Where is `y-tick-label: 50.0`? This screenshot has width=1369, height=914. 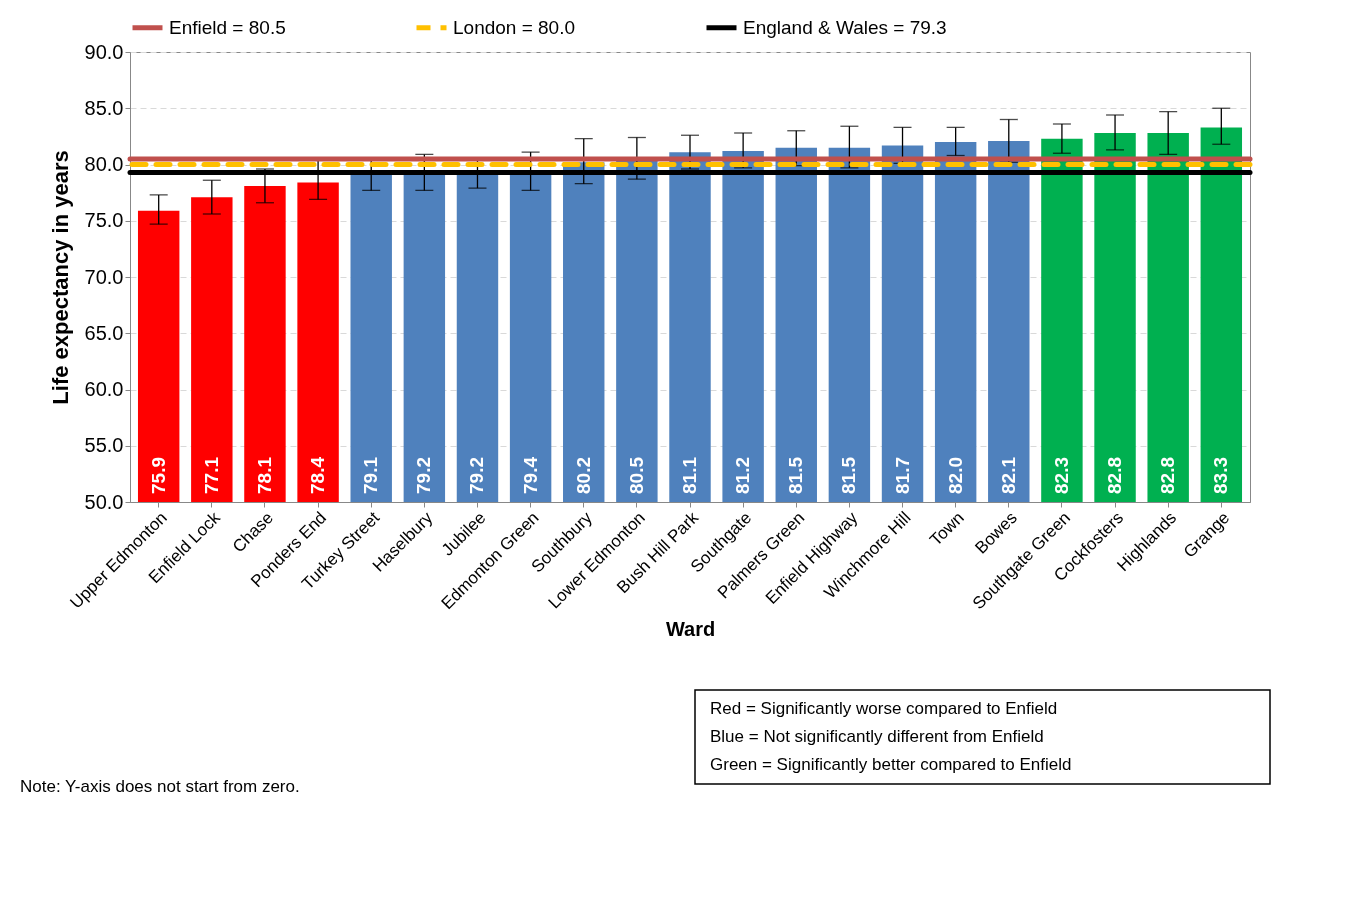
y-tick-label: 50.0 is located at coordinates (104, 501).